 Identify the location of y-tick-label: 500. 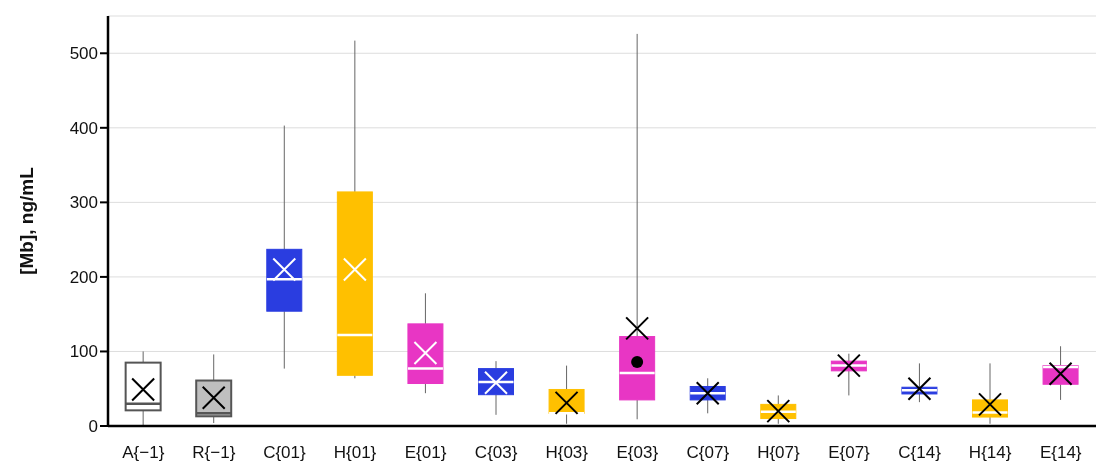
(83, 54).